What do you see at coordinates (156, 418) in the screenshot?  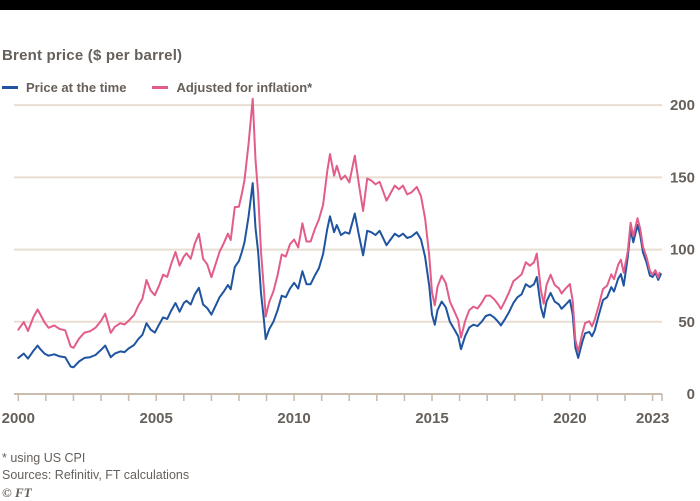 I see `x-tick-label: 2005` at bounding box center [156, 418].